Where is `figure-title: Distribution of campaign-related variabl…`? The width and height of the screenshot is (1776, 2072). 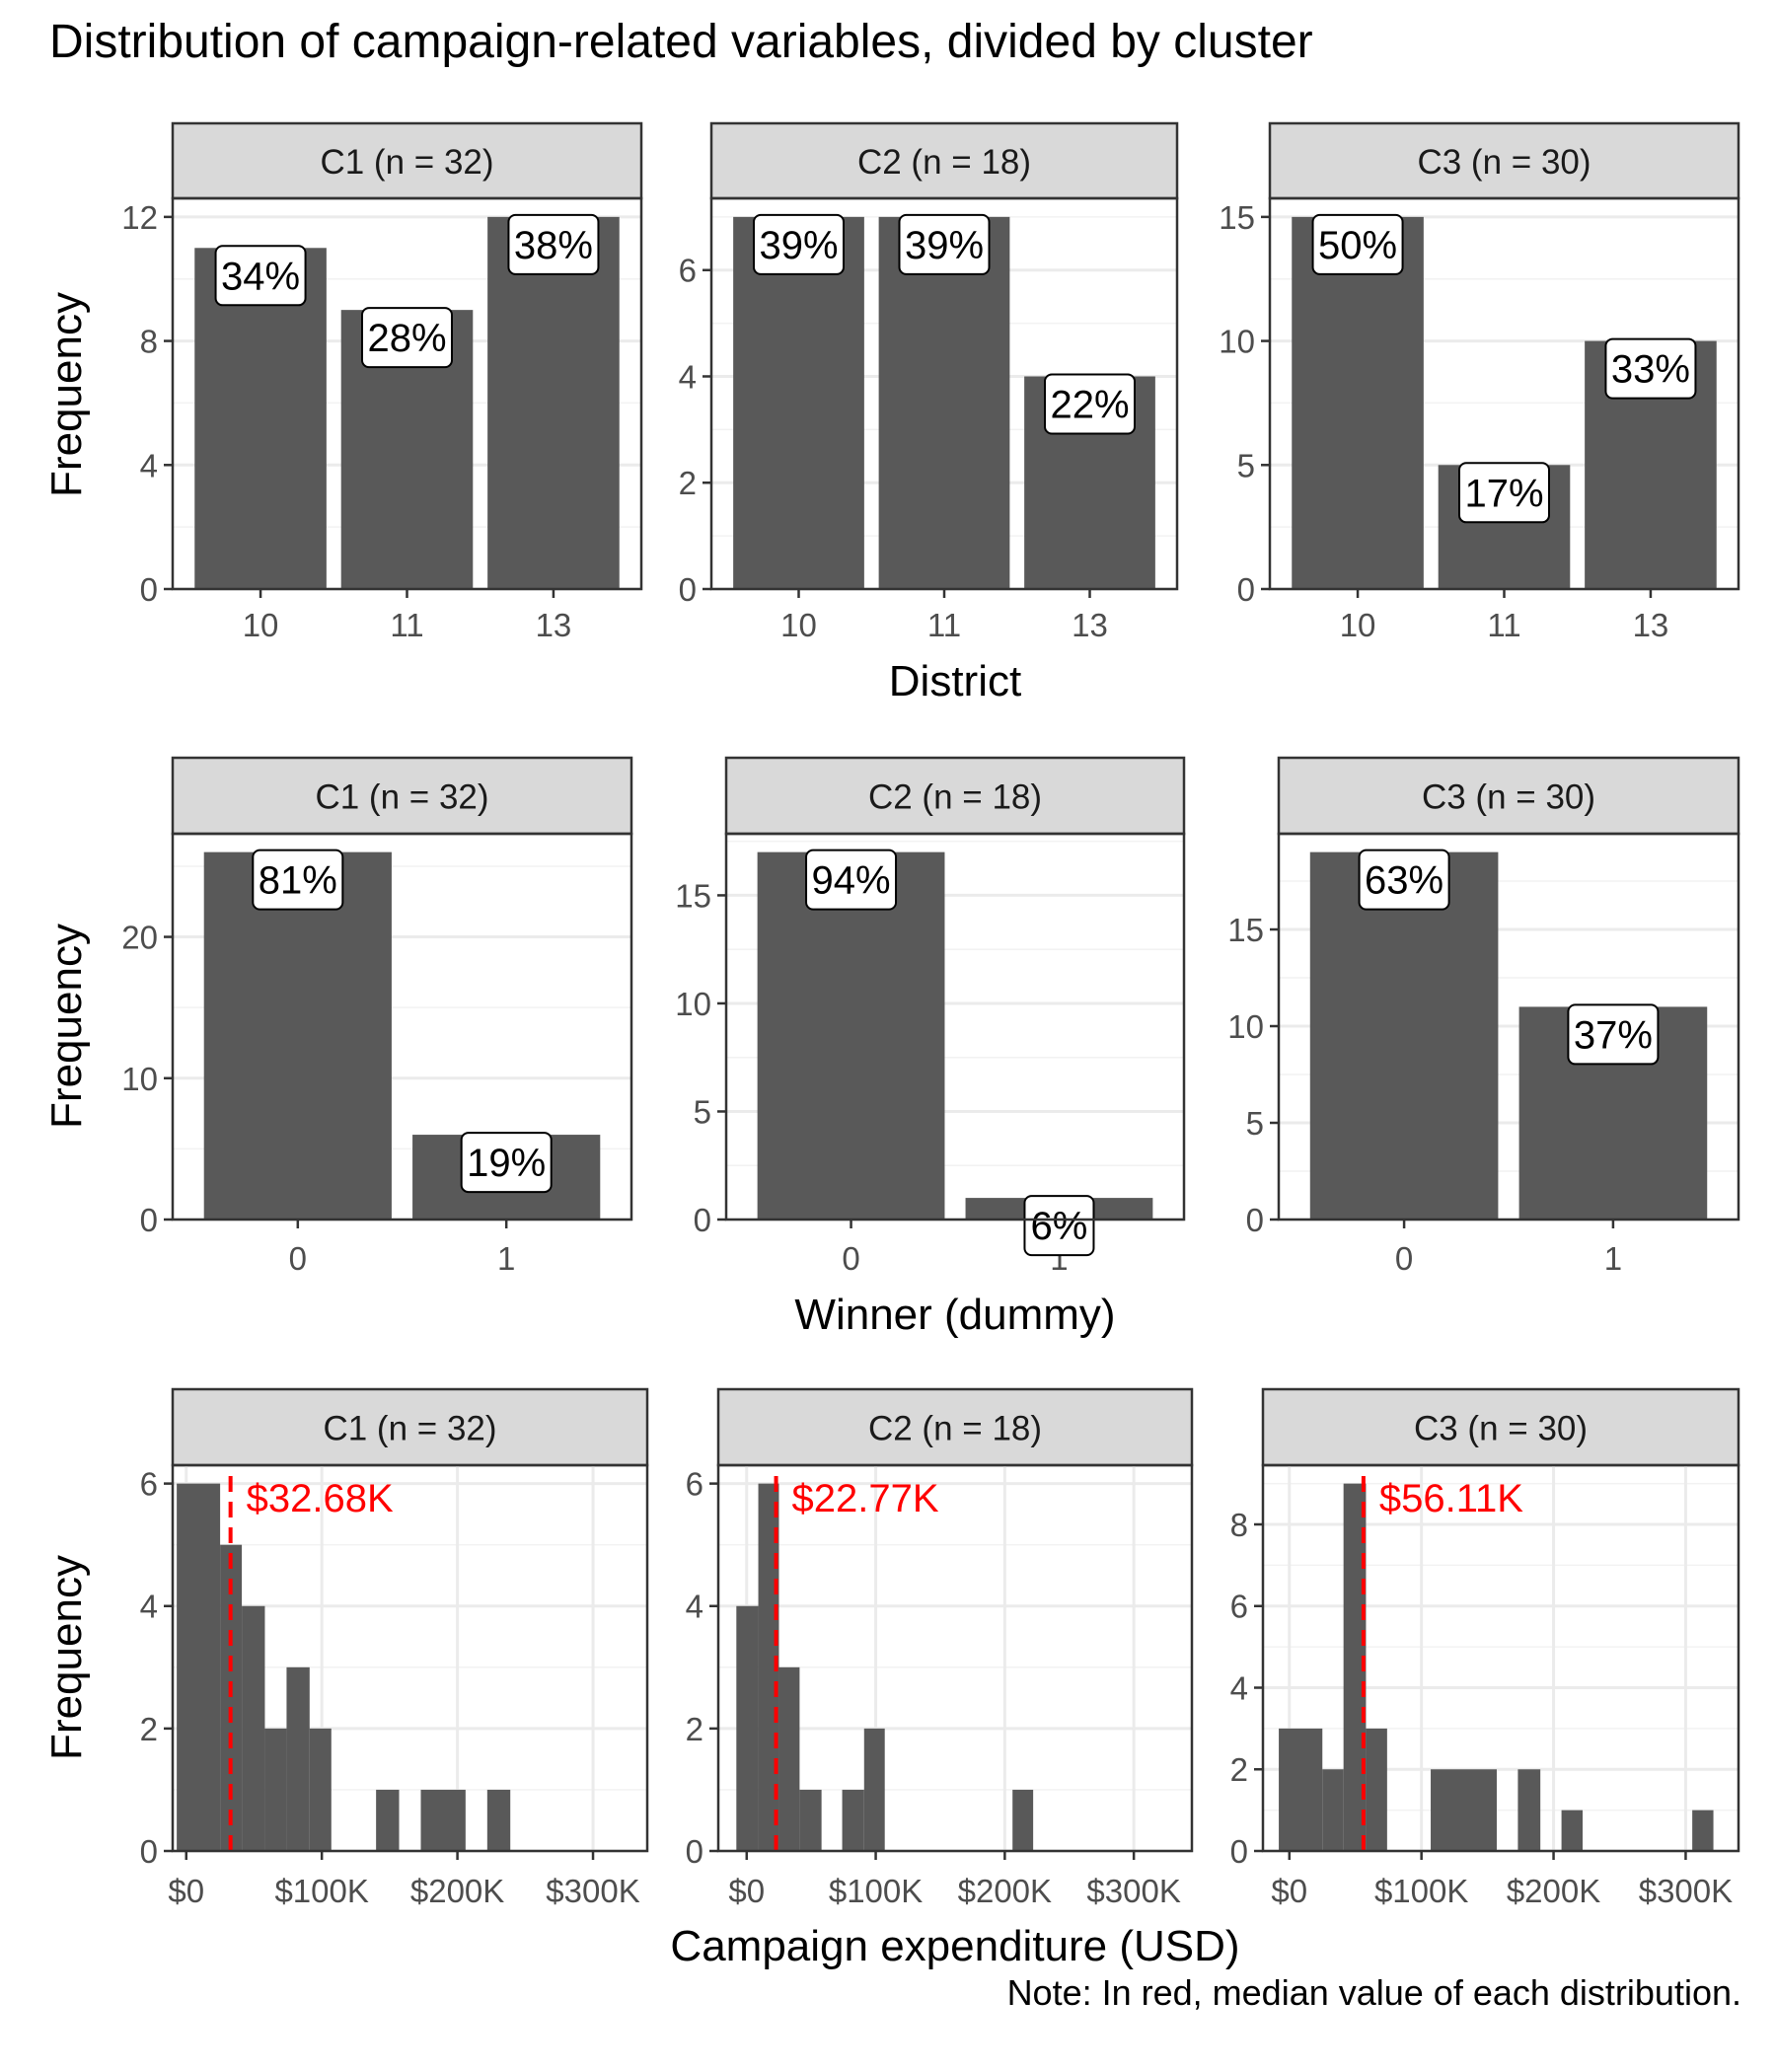 figure-title: Distribution of campaign-related variabl… is located at coordinates (681, 42).